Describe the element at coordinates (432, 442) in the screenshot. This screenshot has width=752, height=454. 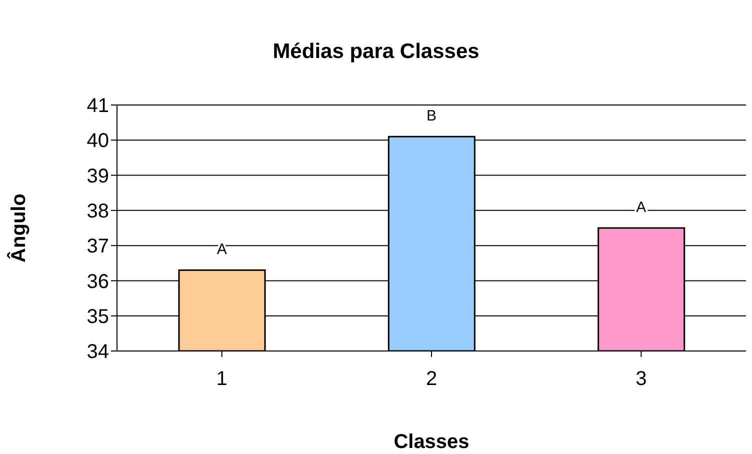
I see `x-axis-title: Classes` at that location.